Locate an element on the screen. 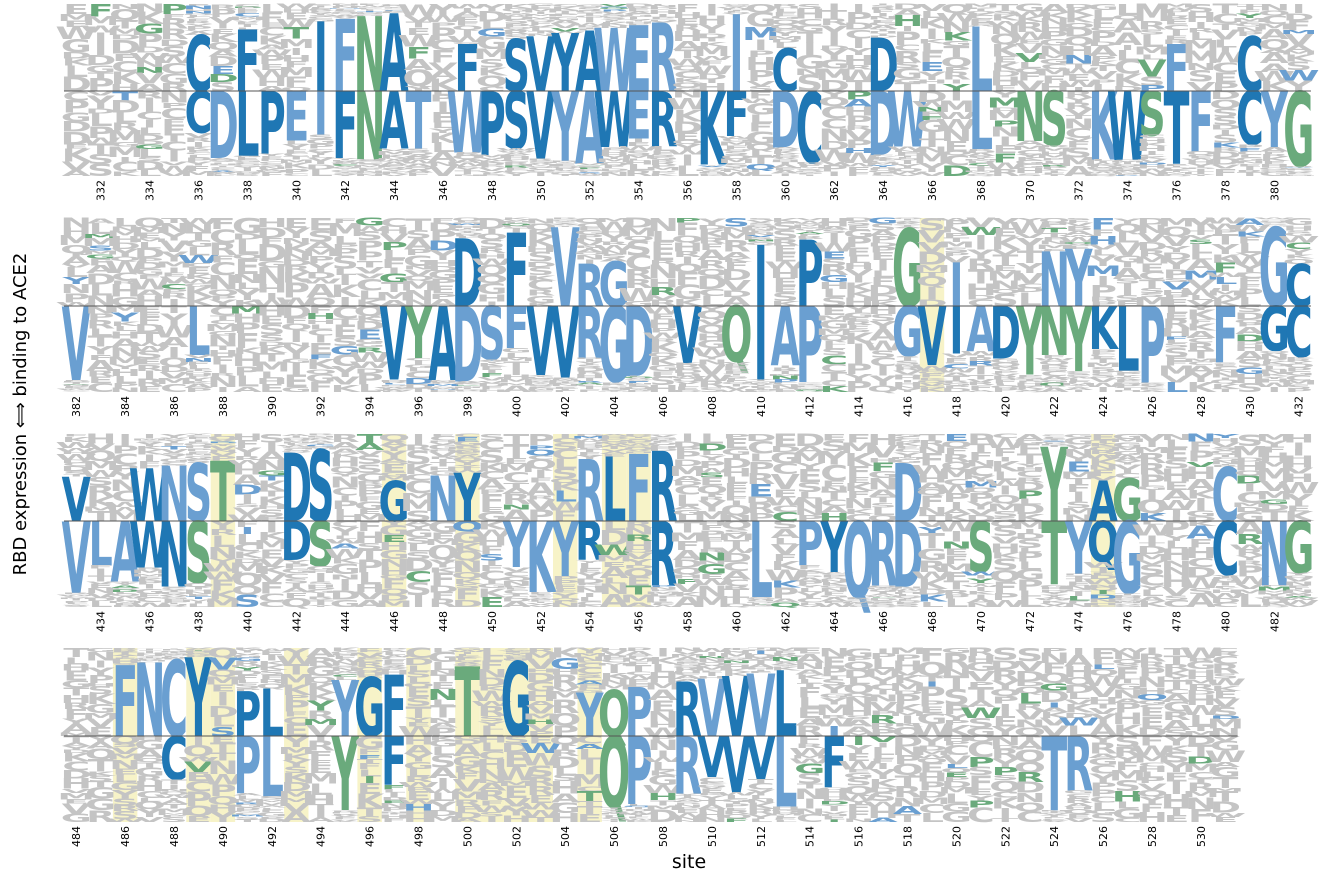 This screenshot has height=873, width=1320. logo-letter-335-top-8: G is located at coordinates (174, 79).